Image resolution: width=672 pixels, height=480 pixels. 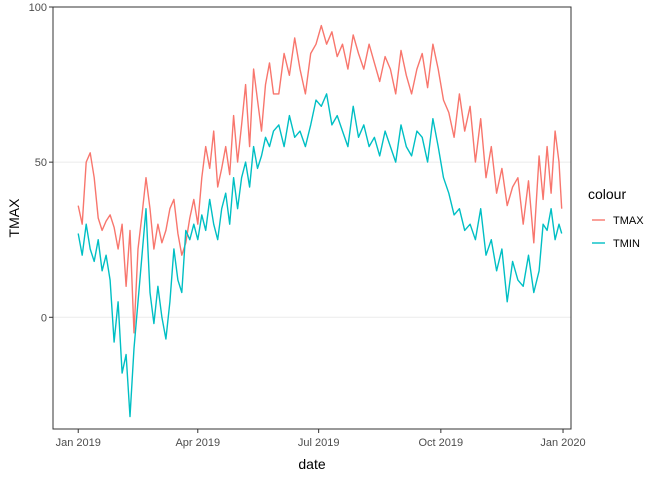 I want to click on x-tick-label: Jan 2020, so click(x=562, y=443).